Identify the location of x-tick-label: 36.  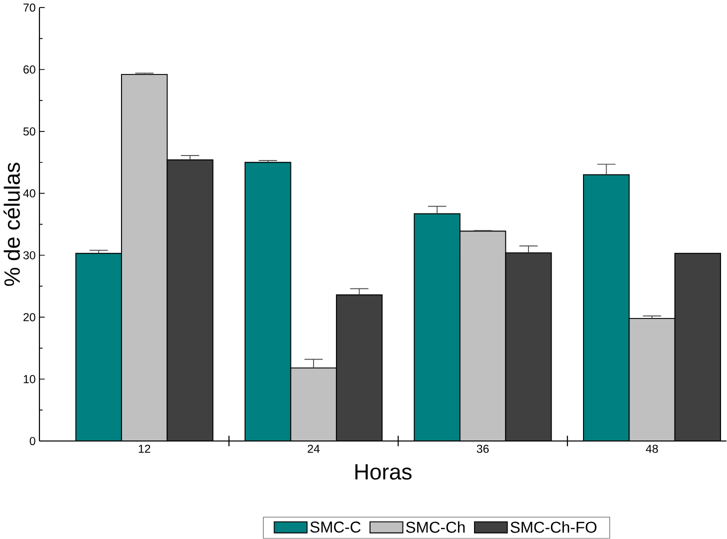
(482, 449).